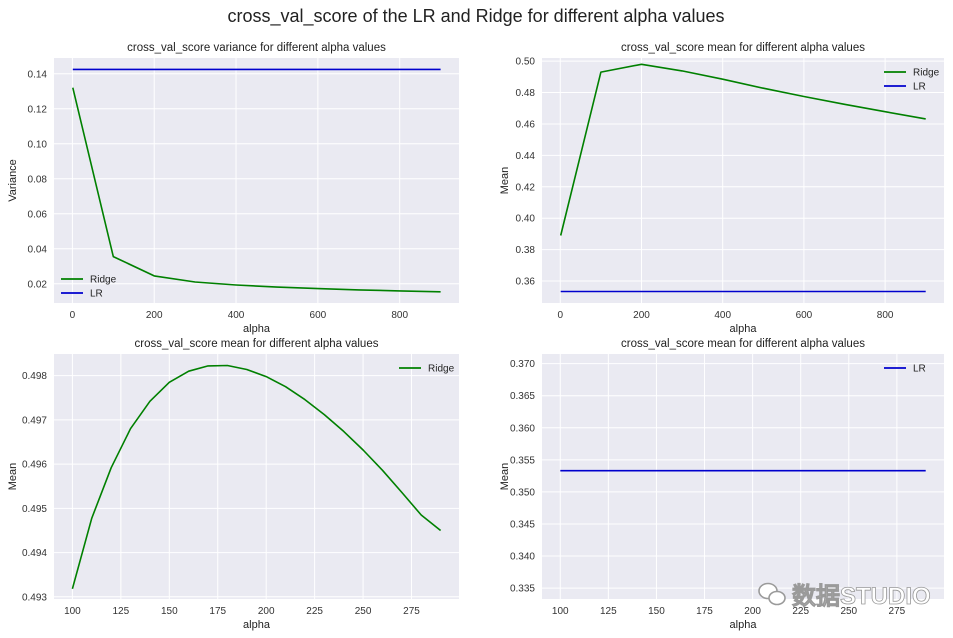  Describe the element at coordinates (38, 284) in the screenshot. I see `y-tick-label: 0.02` at that location.